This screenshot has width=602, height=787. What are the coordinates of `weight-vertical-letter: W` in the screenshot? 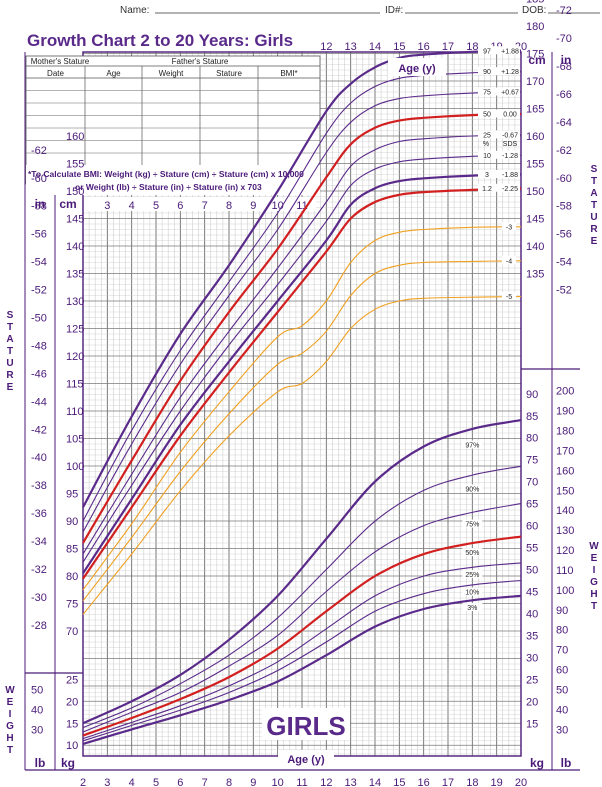 It's located at (10, 690).